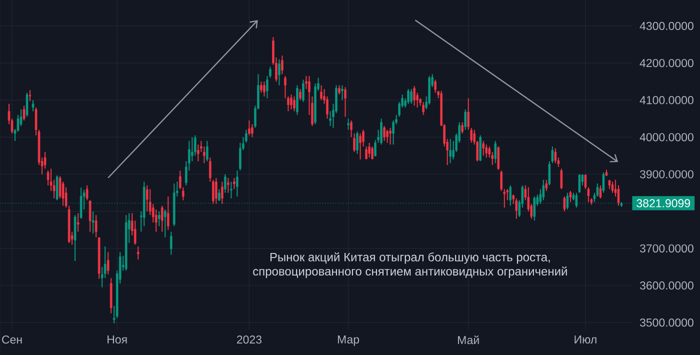 Image resolution: width=700 pixels, height=355 pixels. I want to click on y-tick-label: 3500.0000, so click(667, 322).